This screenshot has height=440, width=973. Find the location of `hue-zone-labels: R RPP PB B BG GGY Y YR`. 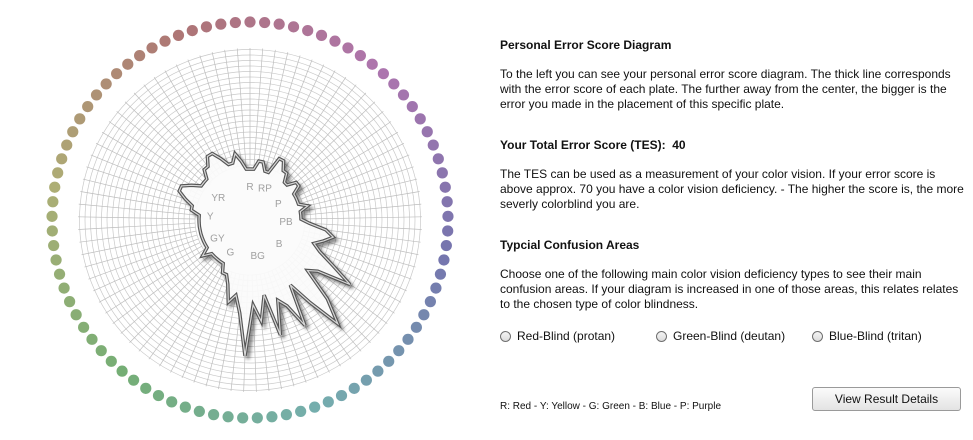

hue-zone-labels: R RPP PB B BG GGY Y YR is located at coordinates (250, 222).